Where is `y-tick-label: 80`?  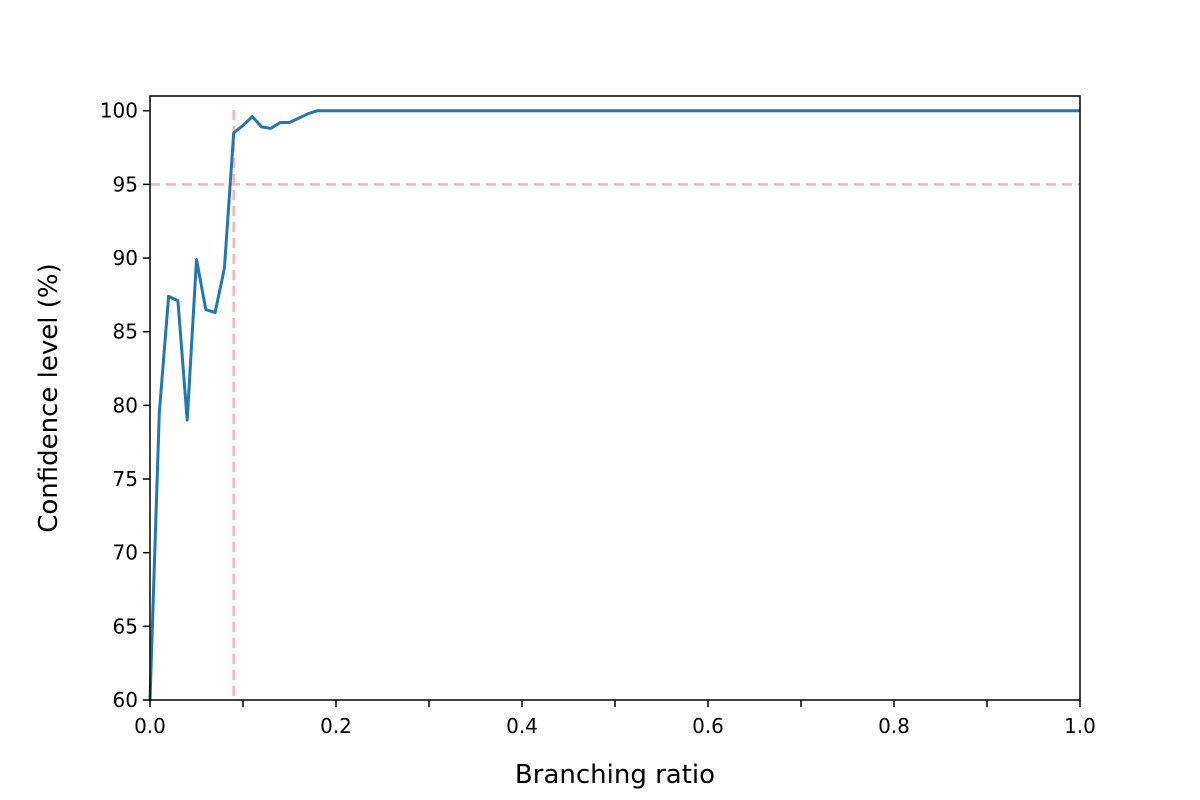
y-tick-label: 80 is located at coordinates (125, 405).